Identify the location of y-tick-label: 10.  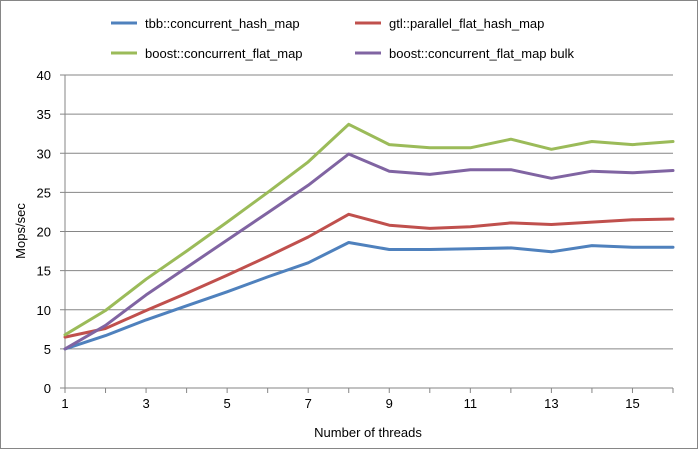
(44, 310).